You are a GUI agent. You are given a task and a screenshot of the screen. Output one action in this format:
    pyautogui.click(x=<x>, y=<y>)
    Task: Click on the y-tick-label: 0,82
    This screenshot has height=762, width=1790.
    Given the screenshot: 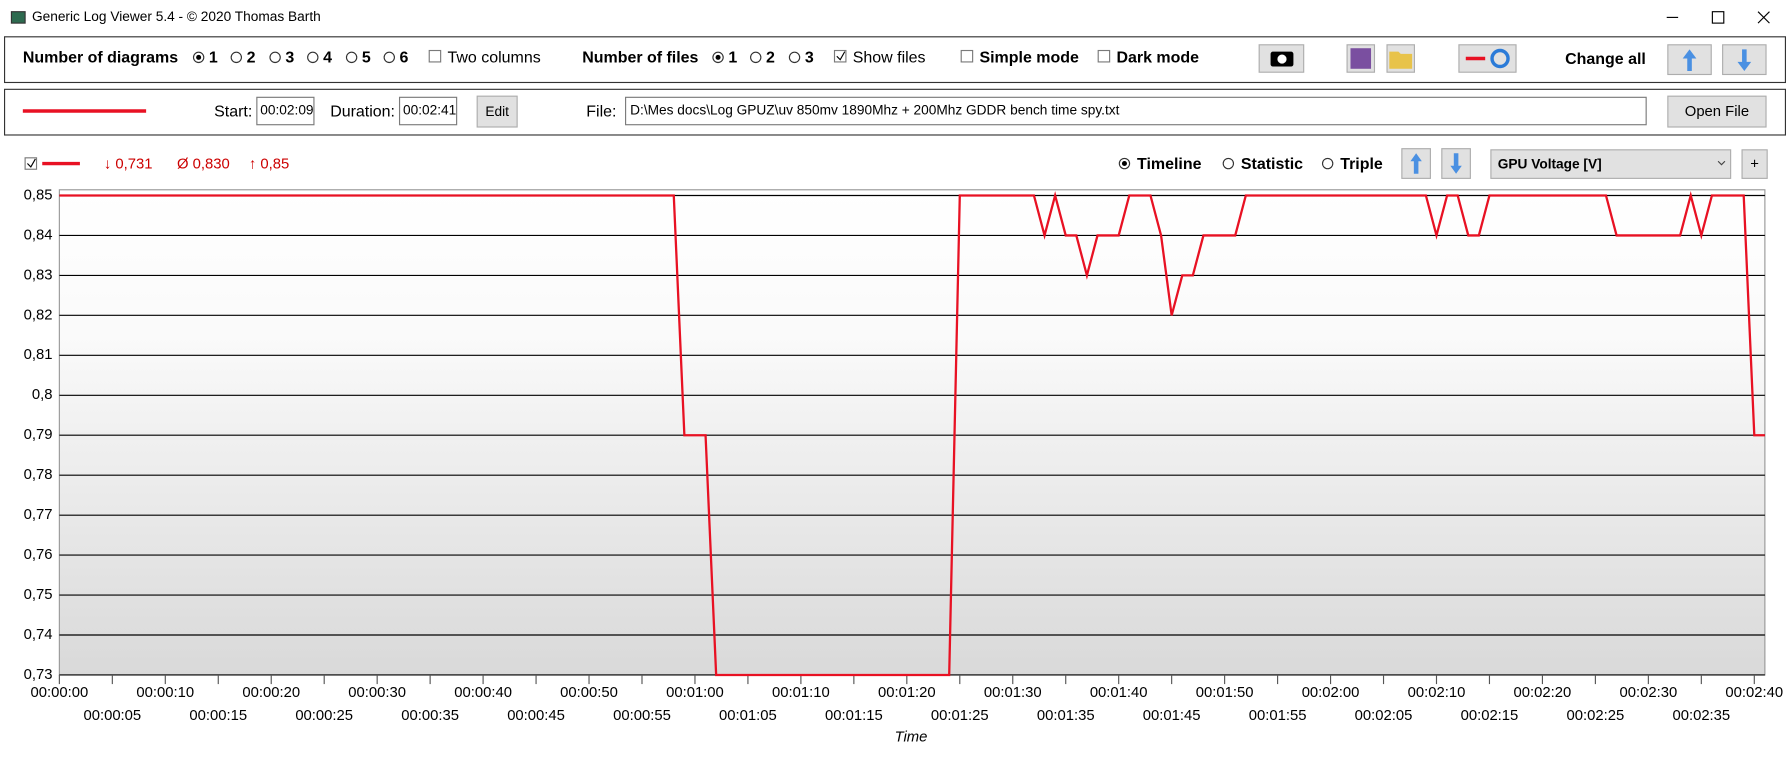 What is the action you would take?
    pyautogui.click(x=38, y=315)
    